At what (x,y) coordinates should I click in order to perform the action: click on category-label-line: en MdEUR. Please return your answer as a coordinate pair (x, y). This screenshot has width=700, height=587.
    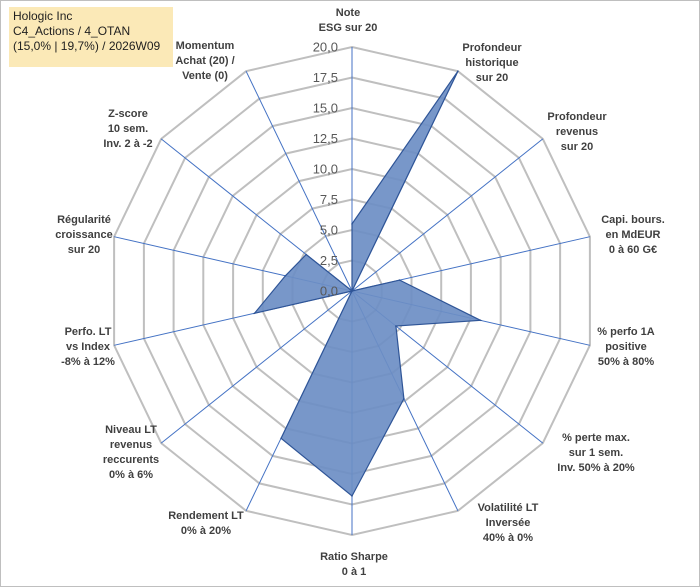
    Looking at the image, I should click on (633, 235).